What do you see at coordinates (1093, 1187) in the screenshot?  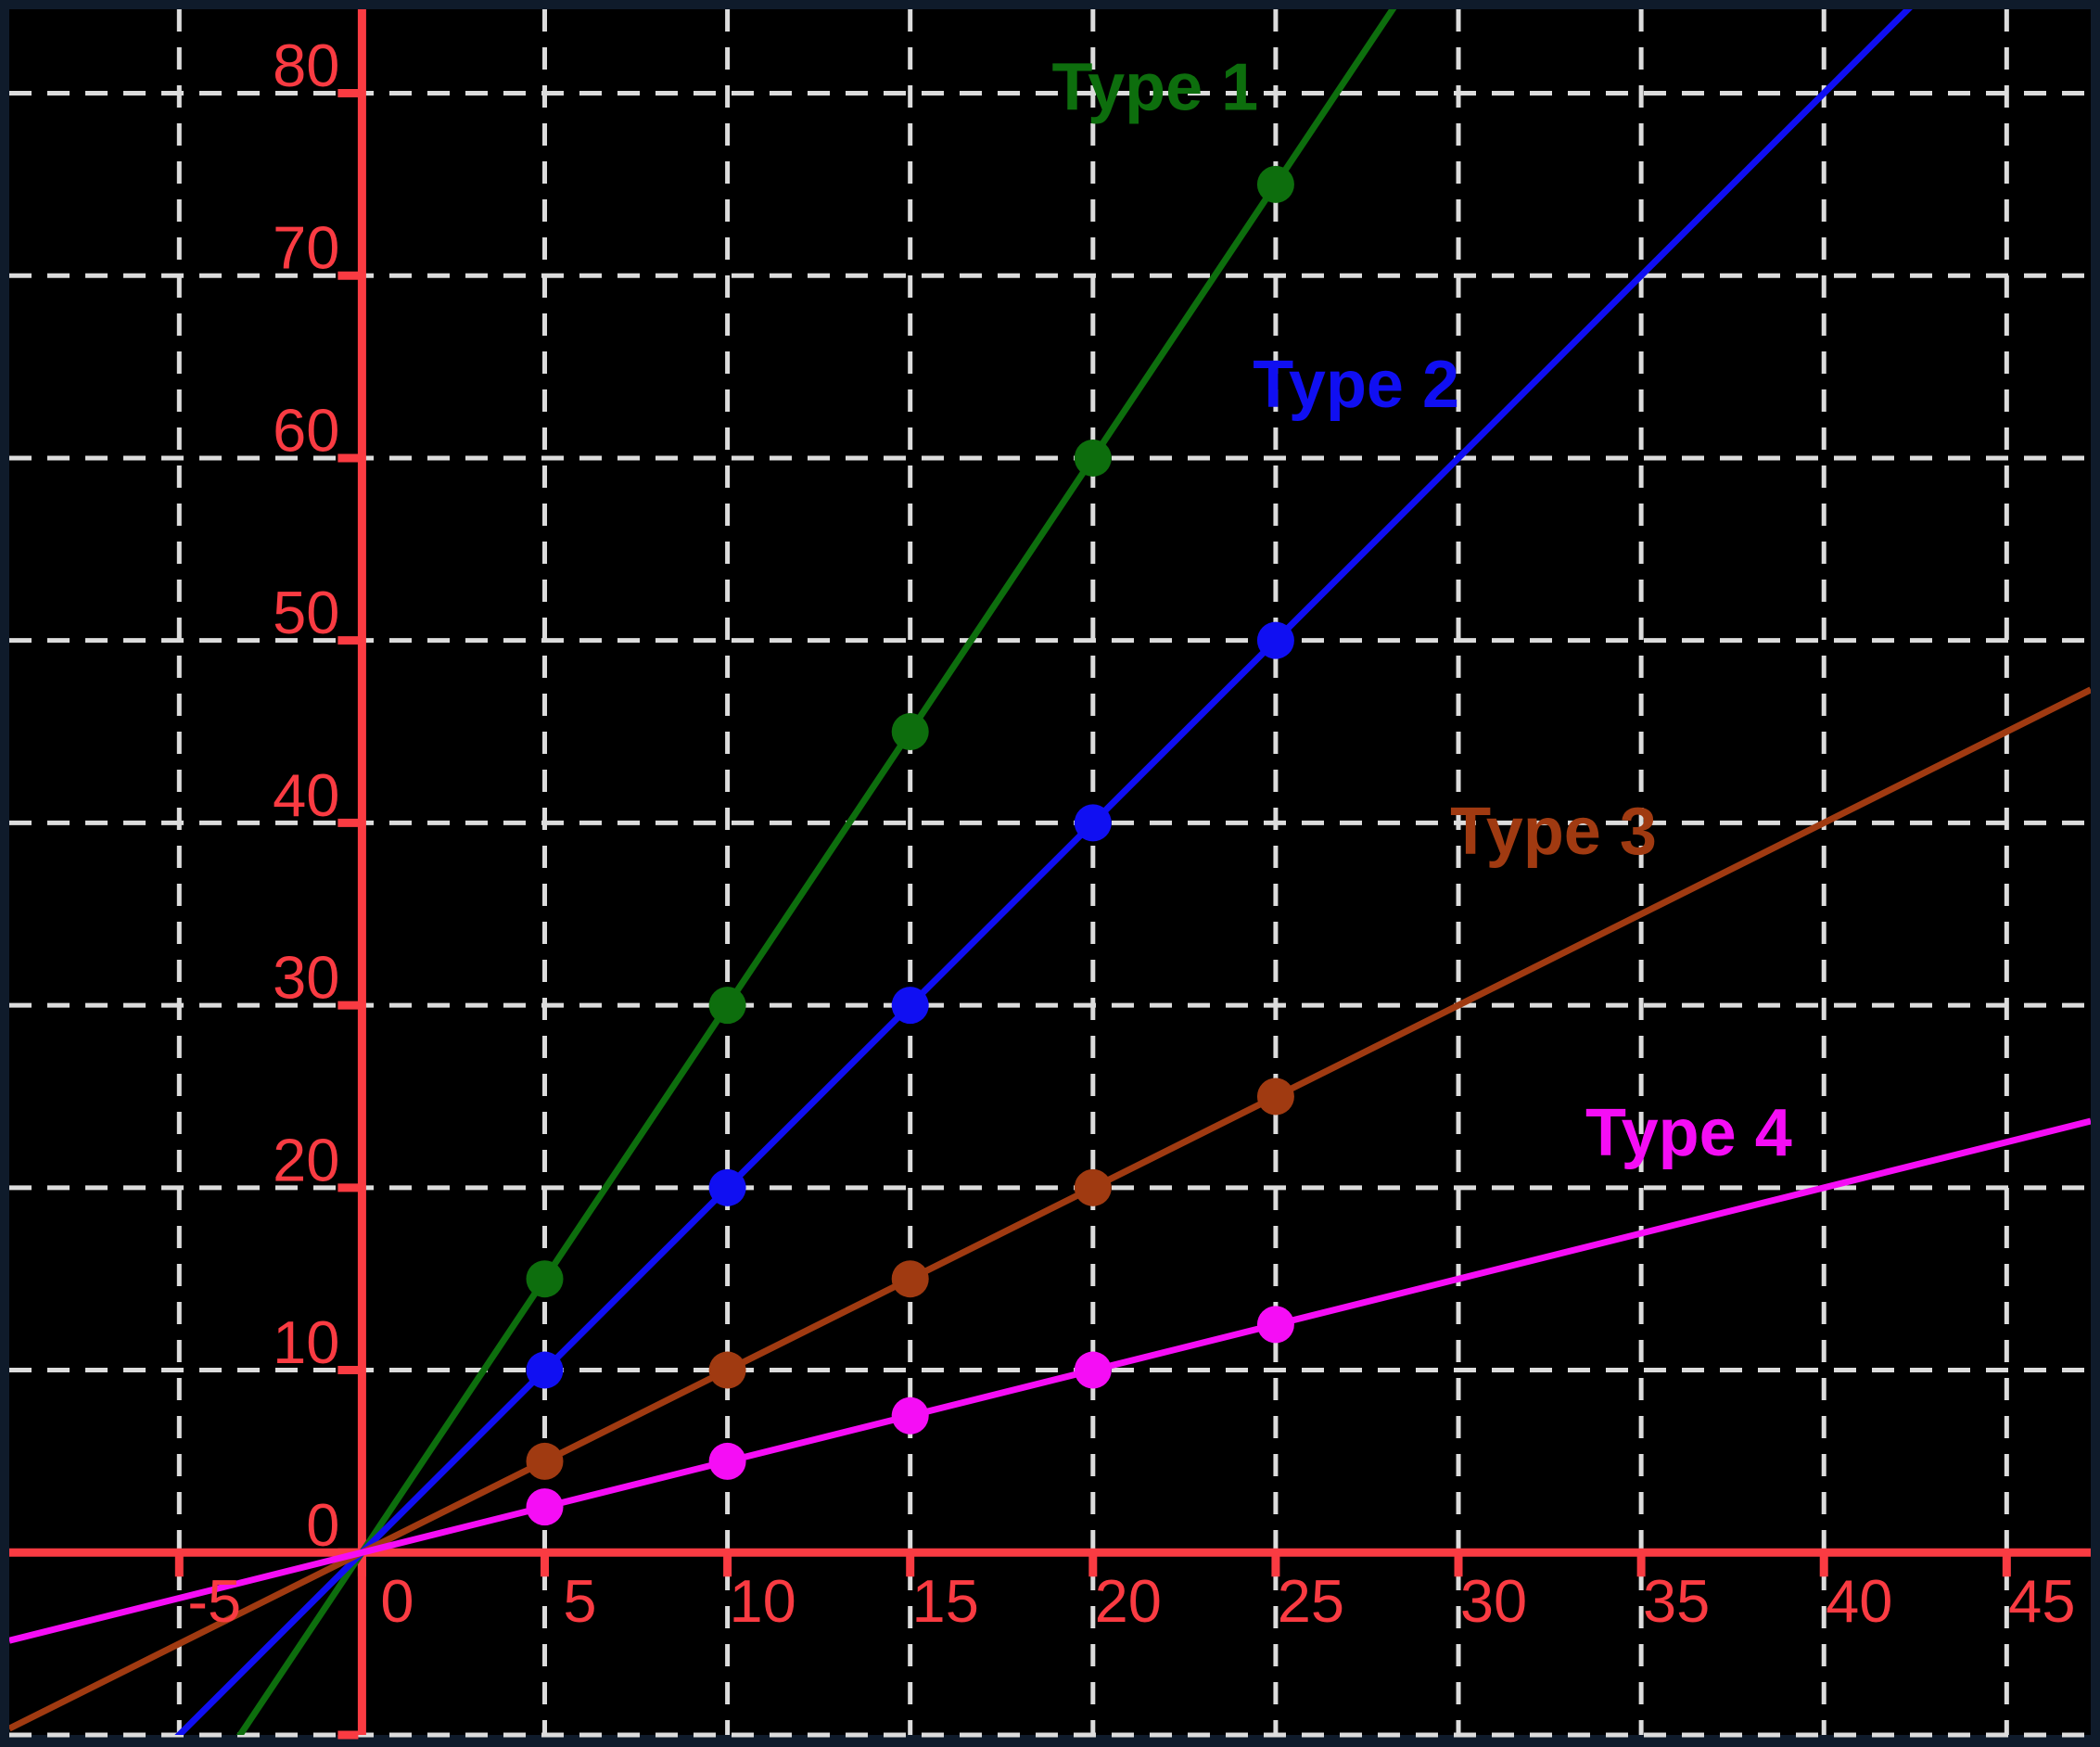 I see `data-point-type-3-x20` at bounding box center [1093, 1187].